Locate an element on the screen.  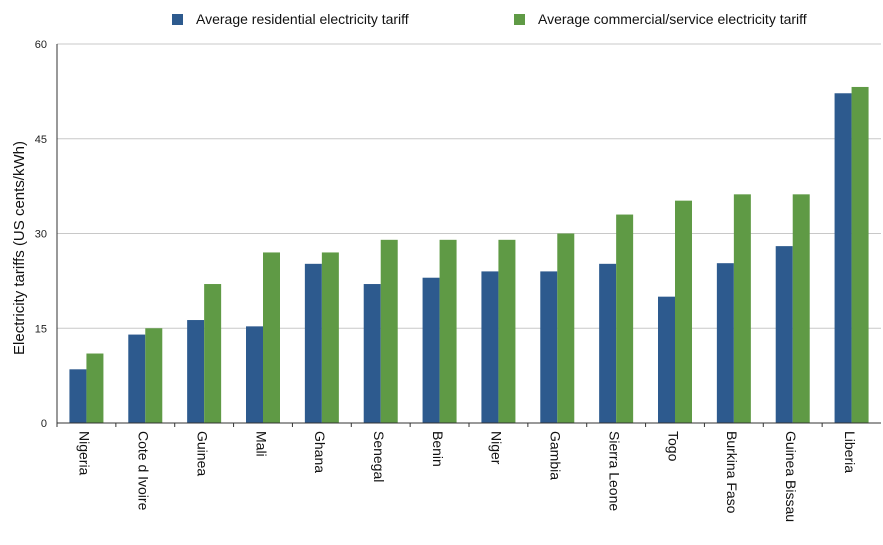
x-tick-label: Burkina Faso is located at coordinates (732, 472).